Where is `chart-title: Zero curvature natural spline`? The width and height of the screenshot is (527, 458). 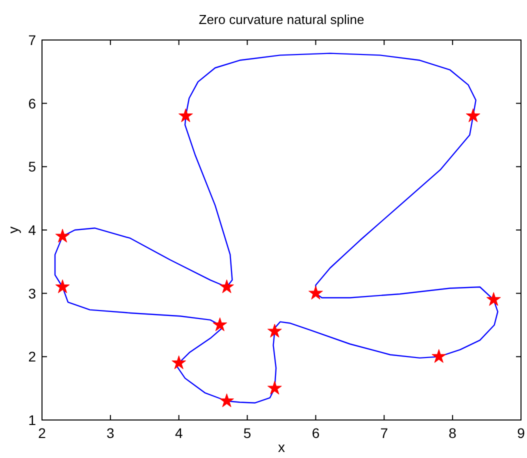
chart-title: Zero curvature natural spline is located at coordinates (281, 19).